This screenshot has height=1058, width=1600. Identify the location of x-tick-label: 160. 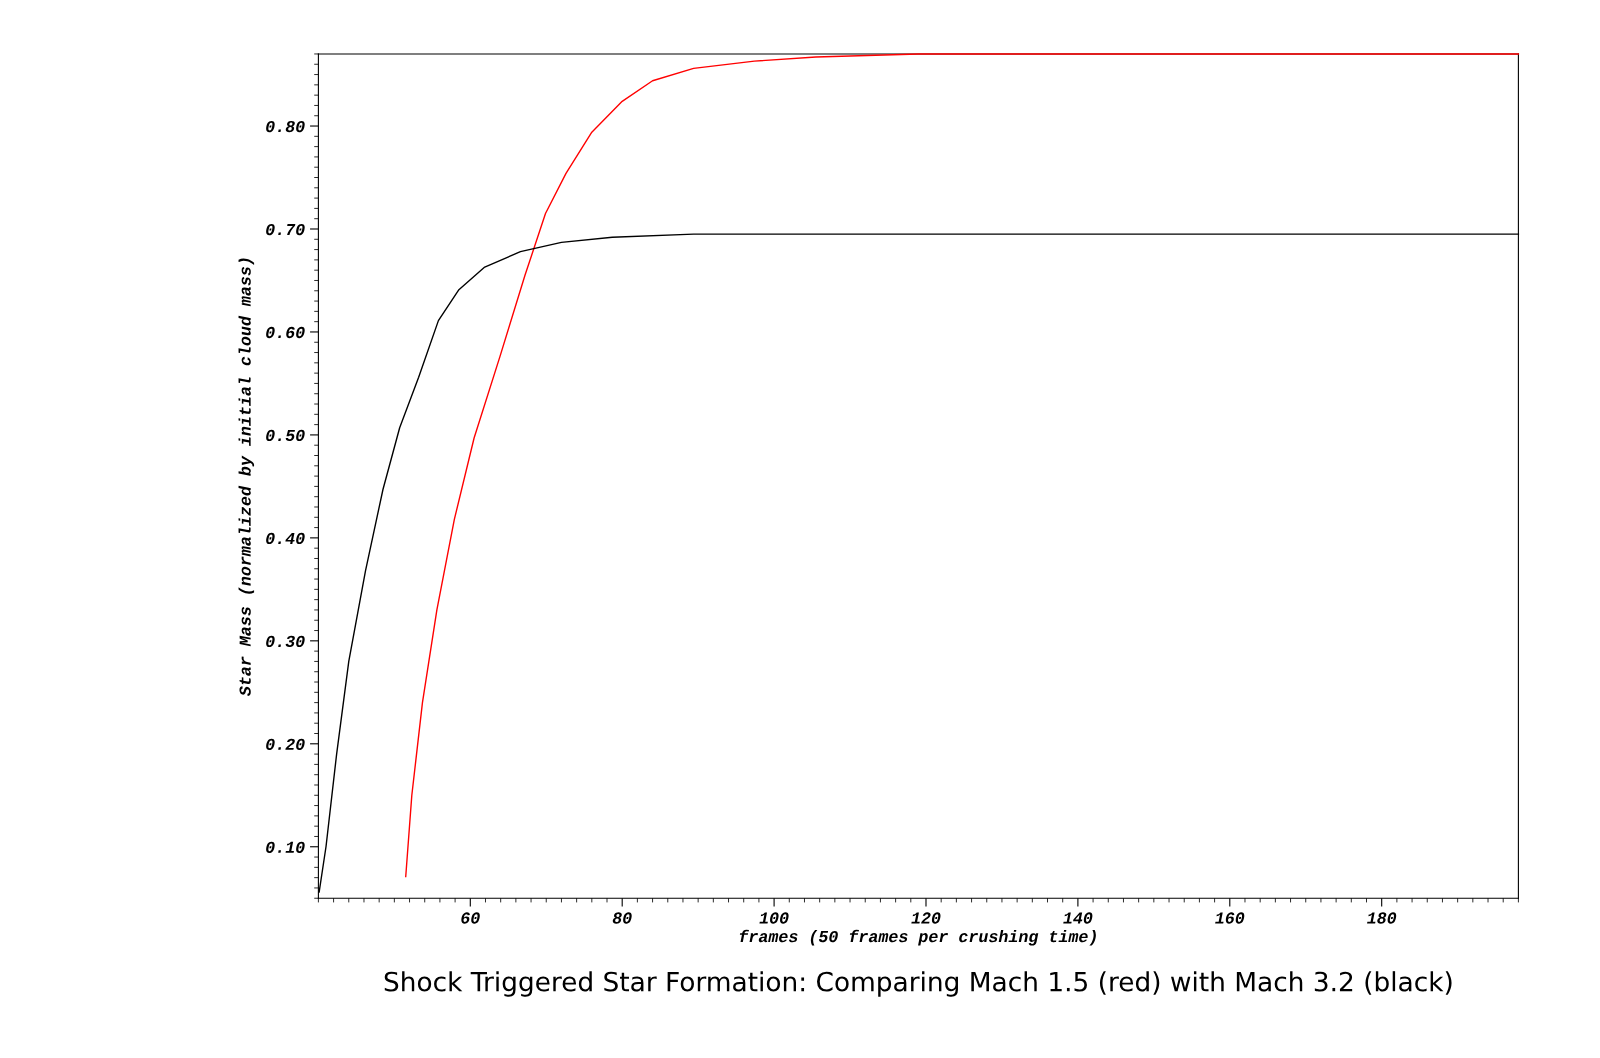
(1230, 918).